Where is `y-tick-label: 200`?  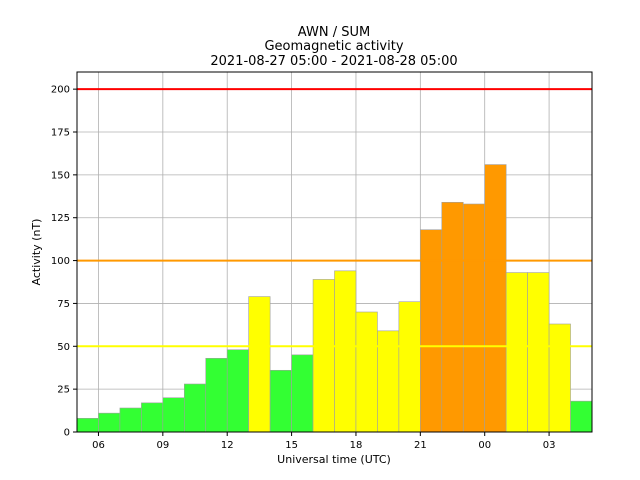
y-tick-label: 200 is located at coordinates (60, 90).